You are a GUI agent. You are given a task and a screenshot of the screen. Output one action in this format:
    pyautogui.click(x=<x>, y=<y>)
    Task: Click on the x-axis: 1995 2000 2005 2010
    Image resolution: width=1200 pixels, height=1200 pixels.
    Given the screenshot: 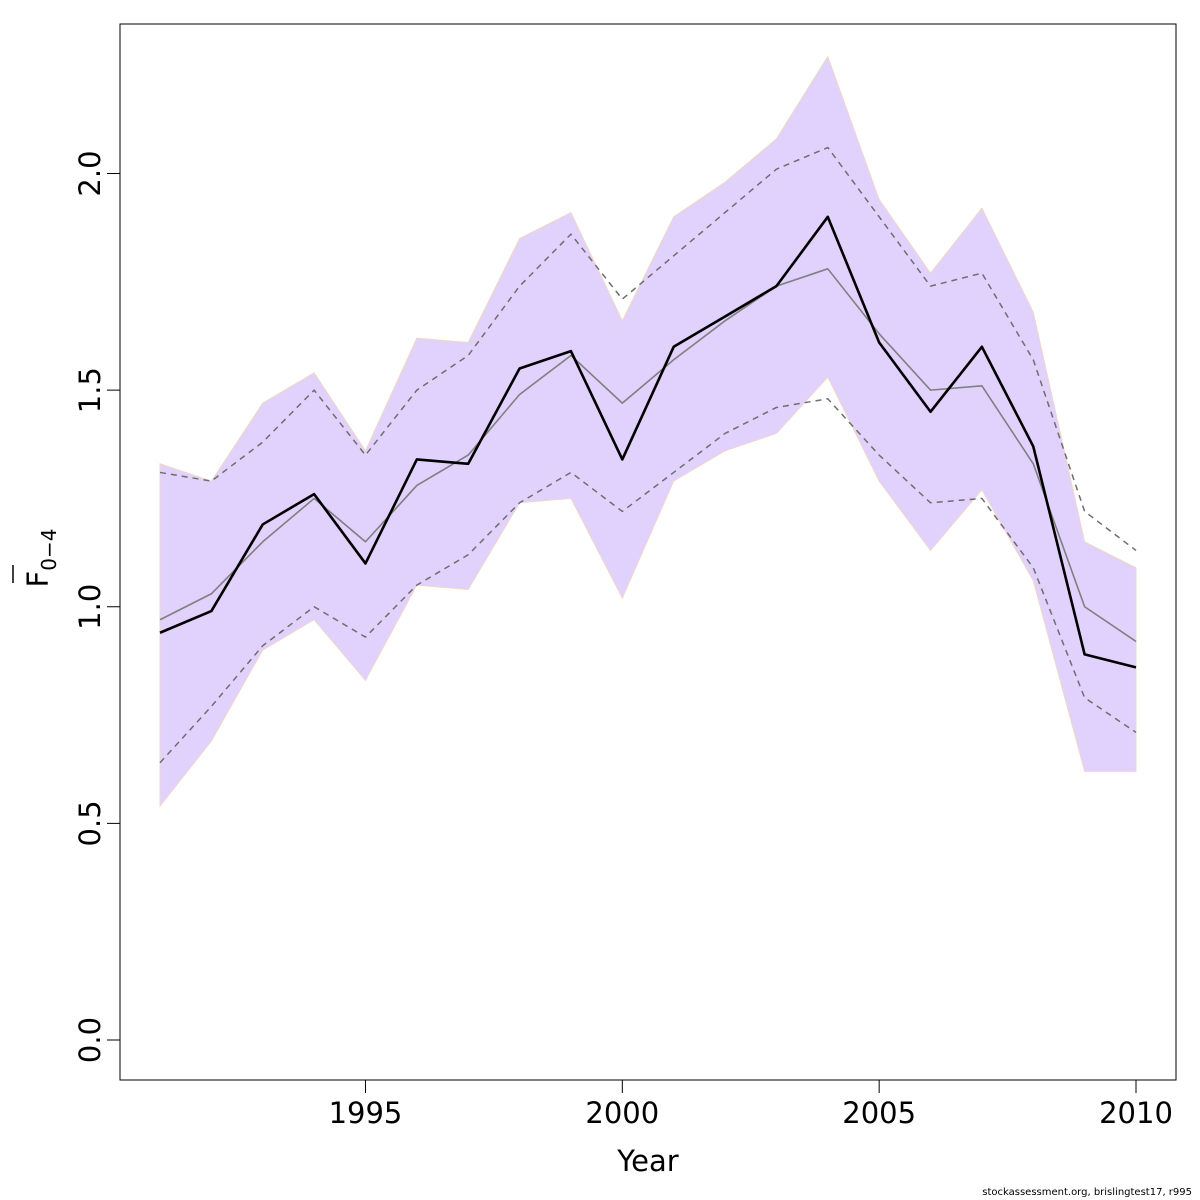 What is the action you would take?
    pyautogui.click(x=751, y=1105)
    